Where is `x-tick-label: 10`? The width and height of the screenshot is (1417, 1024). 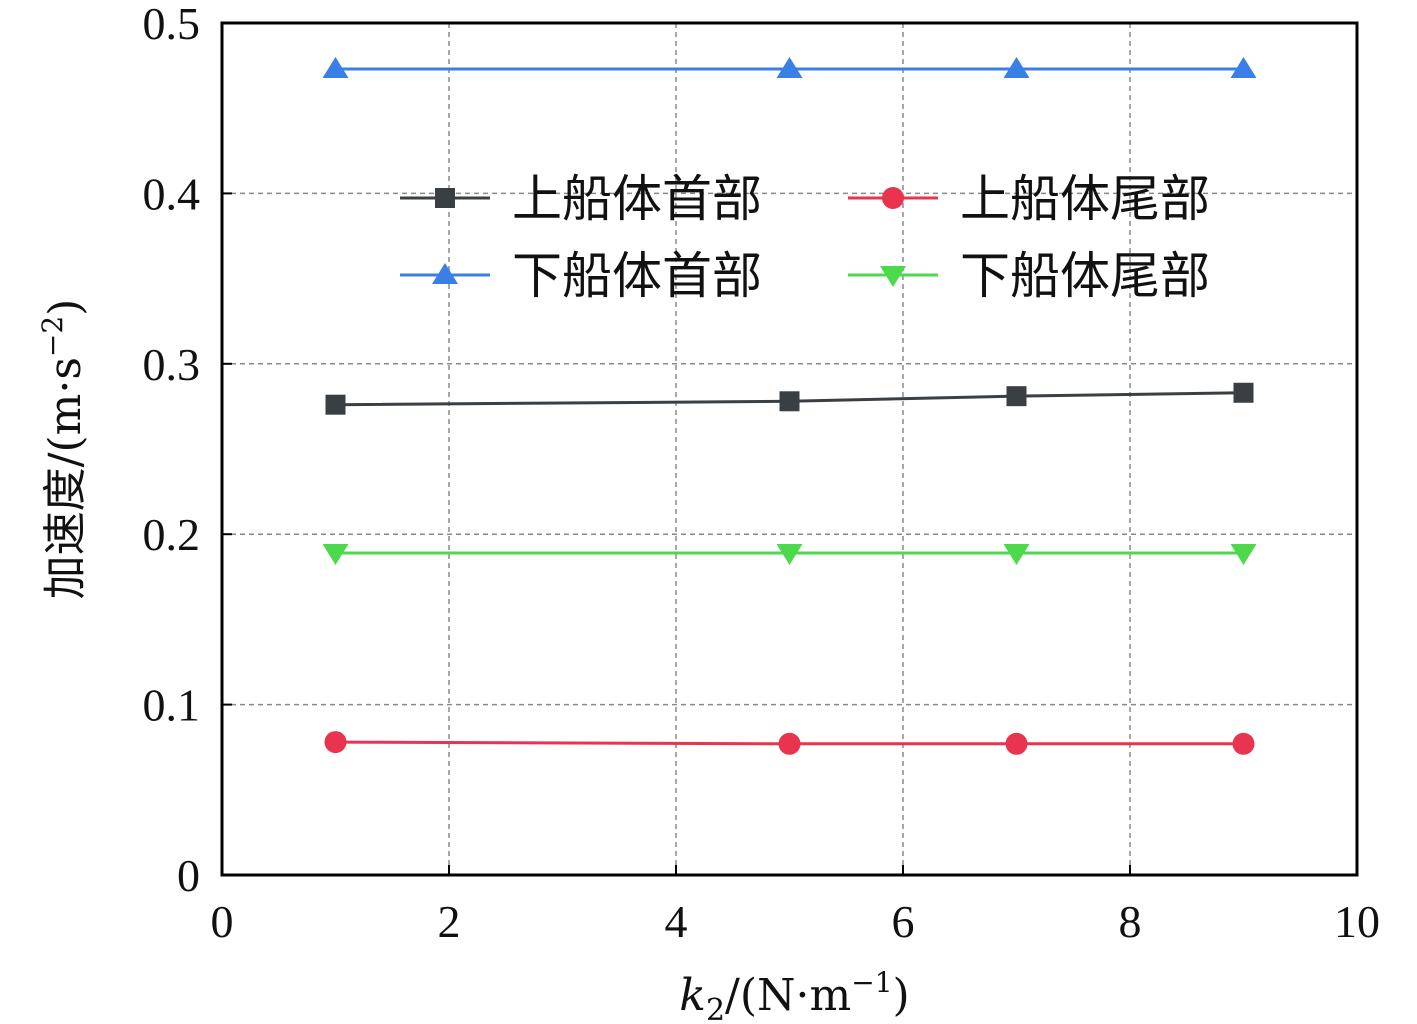 x-tick-label: 10 is located at coordinates (1357, 921).